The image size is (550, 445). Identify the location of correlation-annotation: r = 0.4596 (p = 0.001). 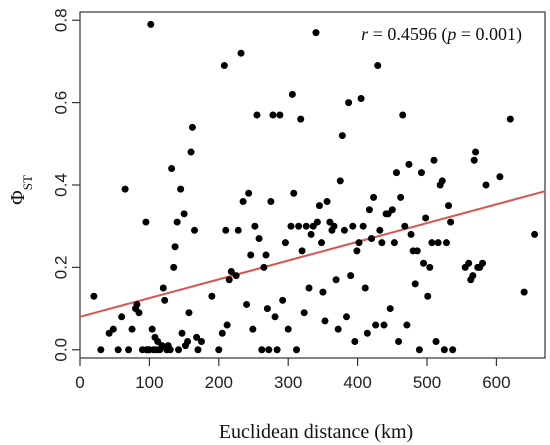
(441, 34).